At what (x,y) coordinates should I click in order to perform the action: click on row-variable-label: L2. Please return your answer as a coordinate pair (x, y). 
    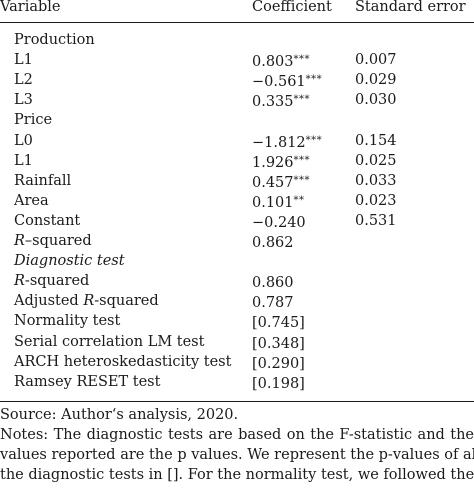
    Looking at the image, I should click on (23, 80).